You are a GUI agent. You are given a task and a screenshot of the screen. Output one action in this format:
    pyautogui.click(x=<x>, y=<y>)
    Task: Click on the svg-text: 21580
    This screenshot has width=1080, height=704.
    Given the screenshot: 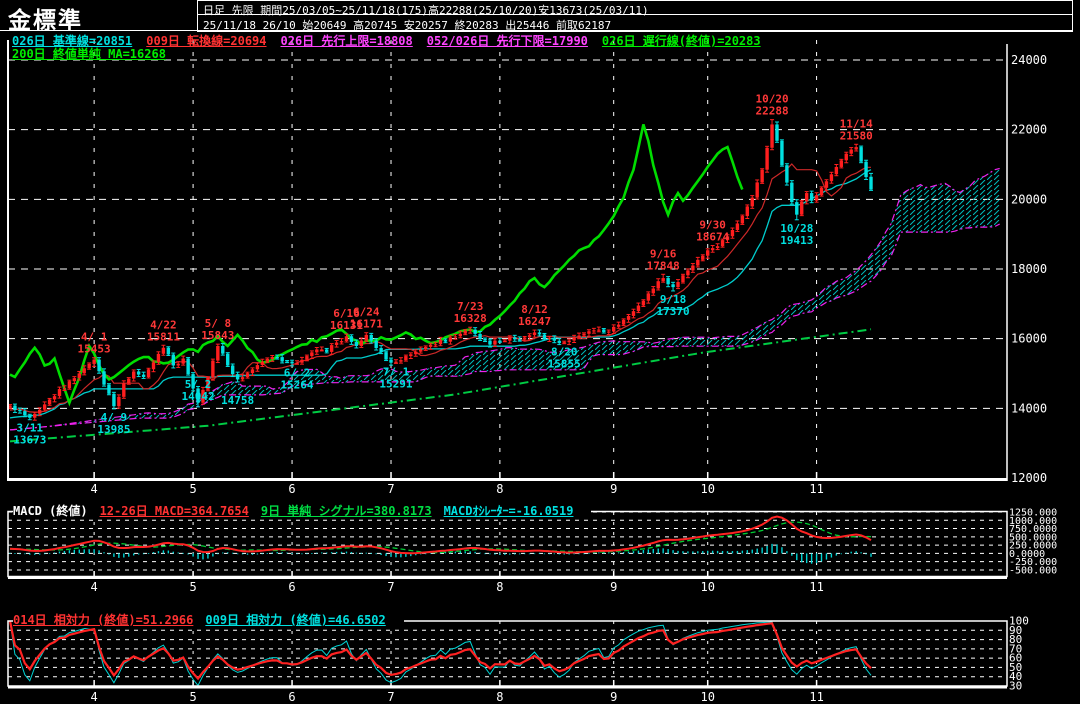 What is the action you would take?
    pyautogui.click(x=856, y=135)
    